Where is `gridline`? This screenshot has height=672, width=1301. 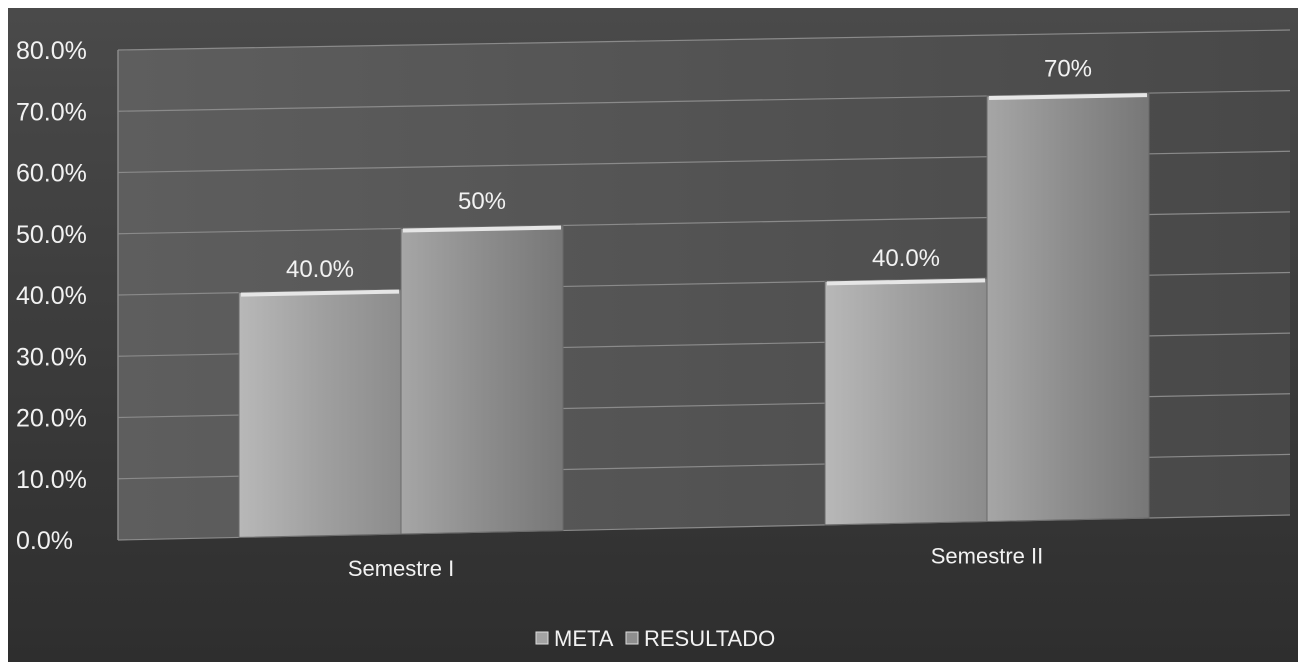
gridline is located at coordinates (704, 40).